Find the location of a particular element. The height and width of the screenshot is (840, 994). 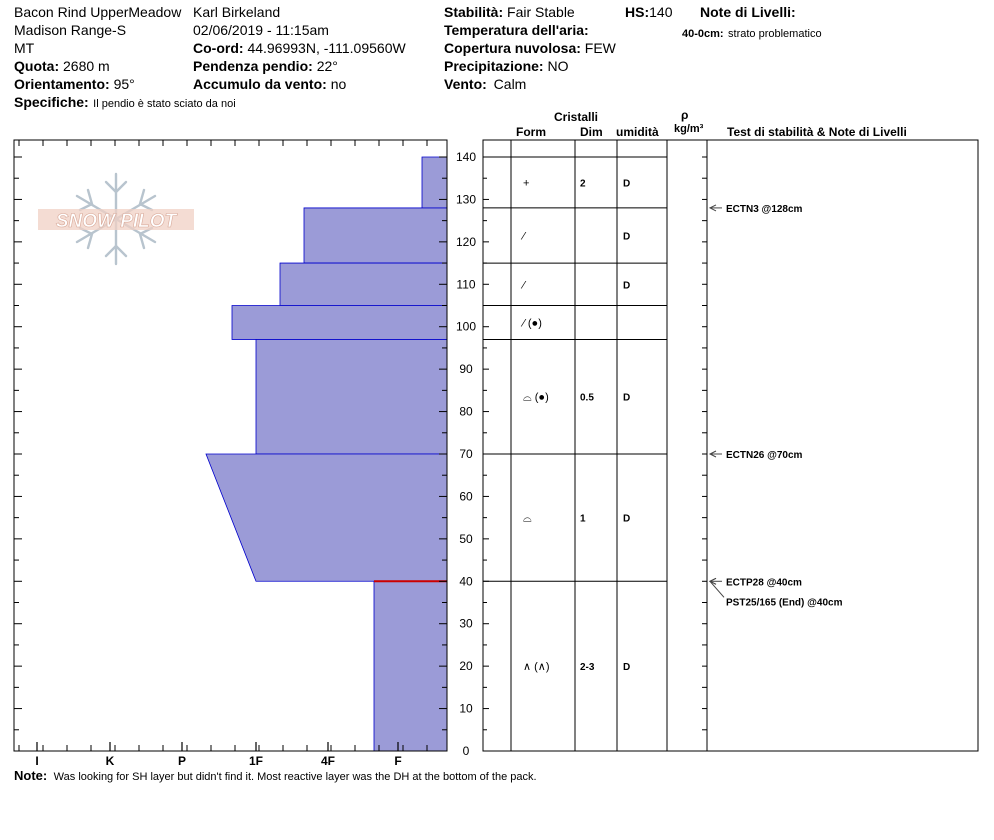

coord-row: Co-ord: 44.96993N, -111.09560W is located at coordinates (299, 48).